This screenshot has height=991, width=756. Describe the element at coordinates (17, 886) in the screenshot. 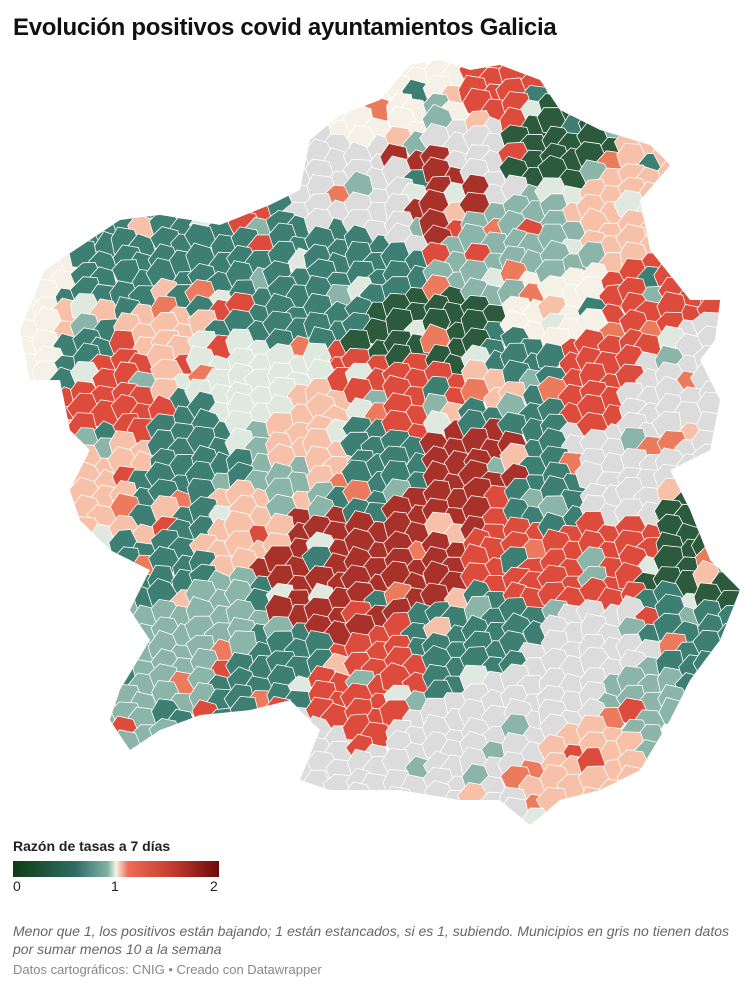

I see `legend-tick-0: 0` at that location.